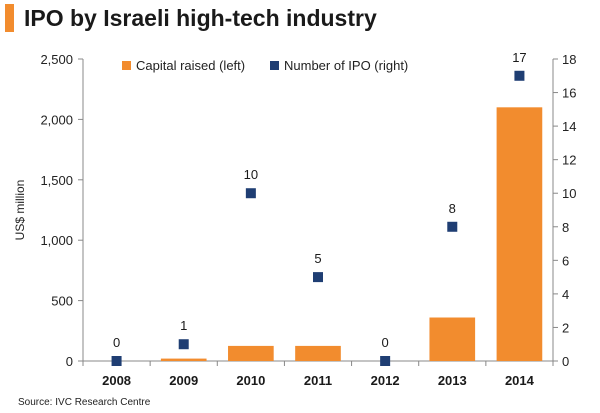  I want to click on y-right-tick-label: 4, so click(565, 294).